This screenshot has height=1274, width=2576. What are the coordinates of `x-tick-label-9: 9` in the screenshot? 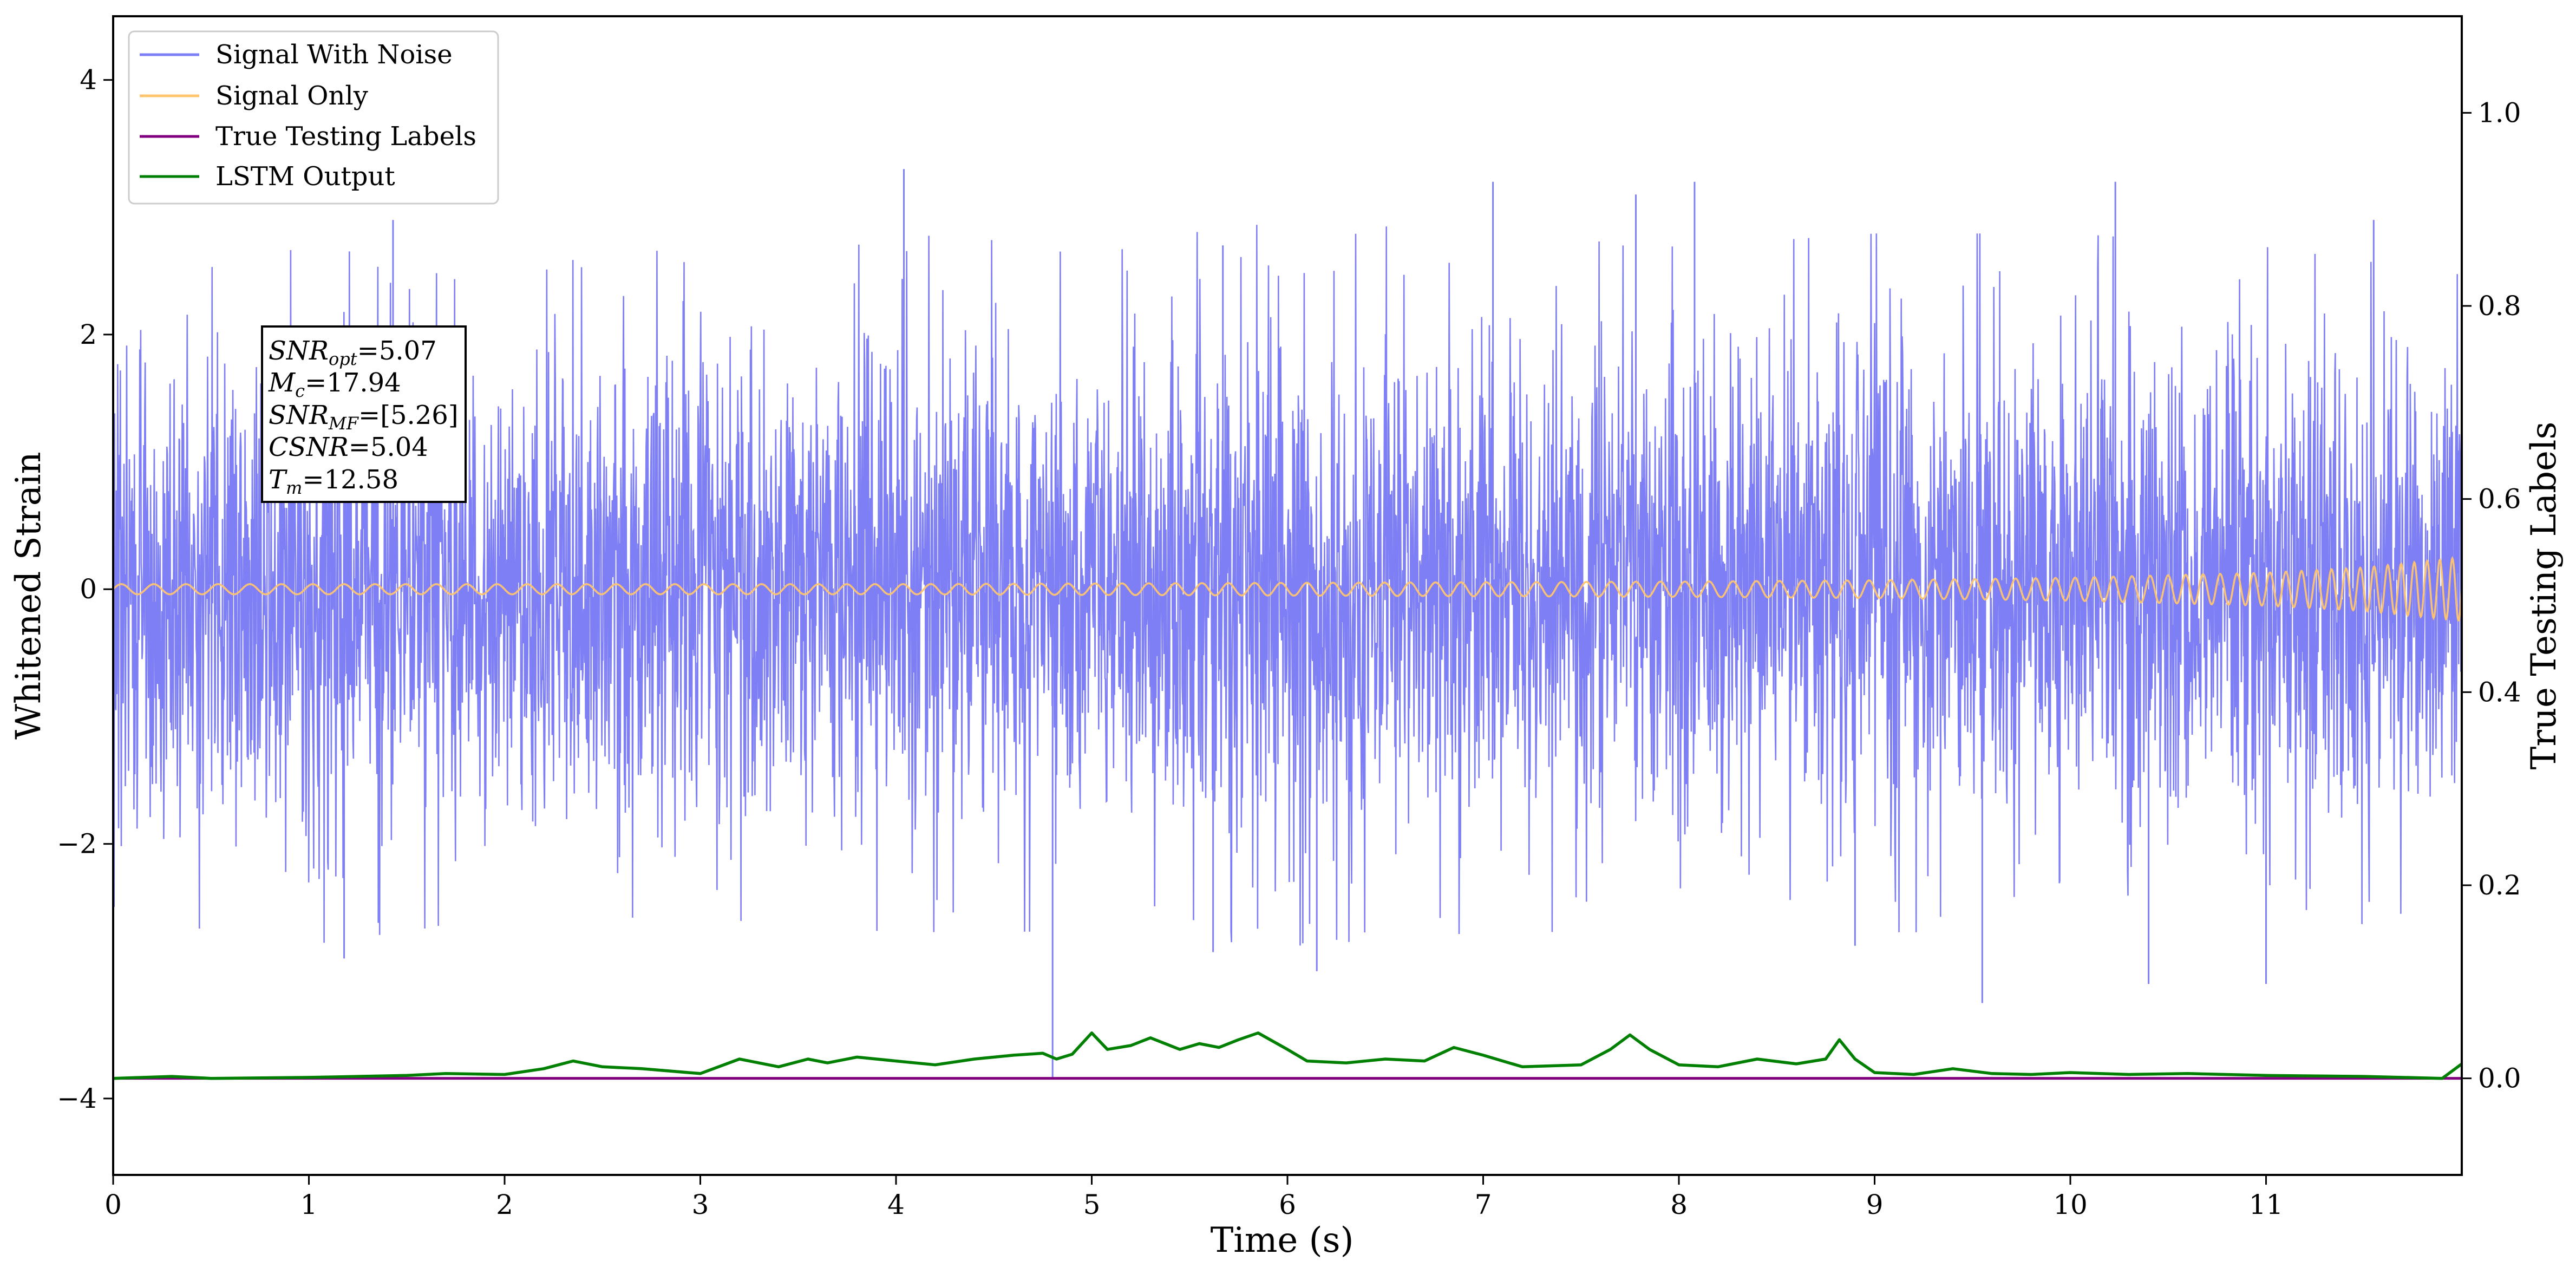 It's located at (1875, 1204).